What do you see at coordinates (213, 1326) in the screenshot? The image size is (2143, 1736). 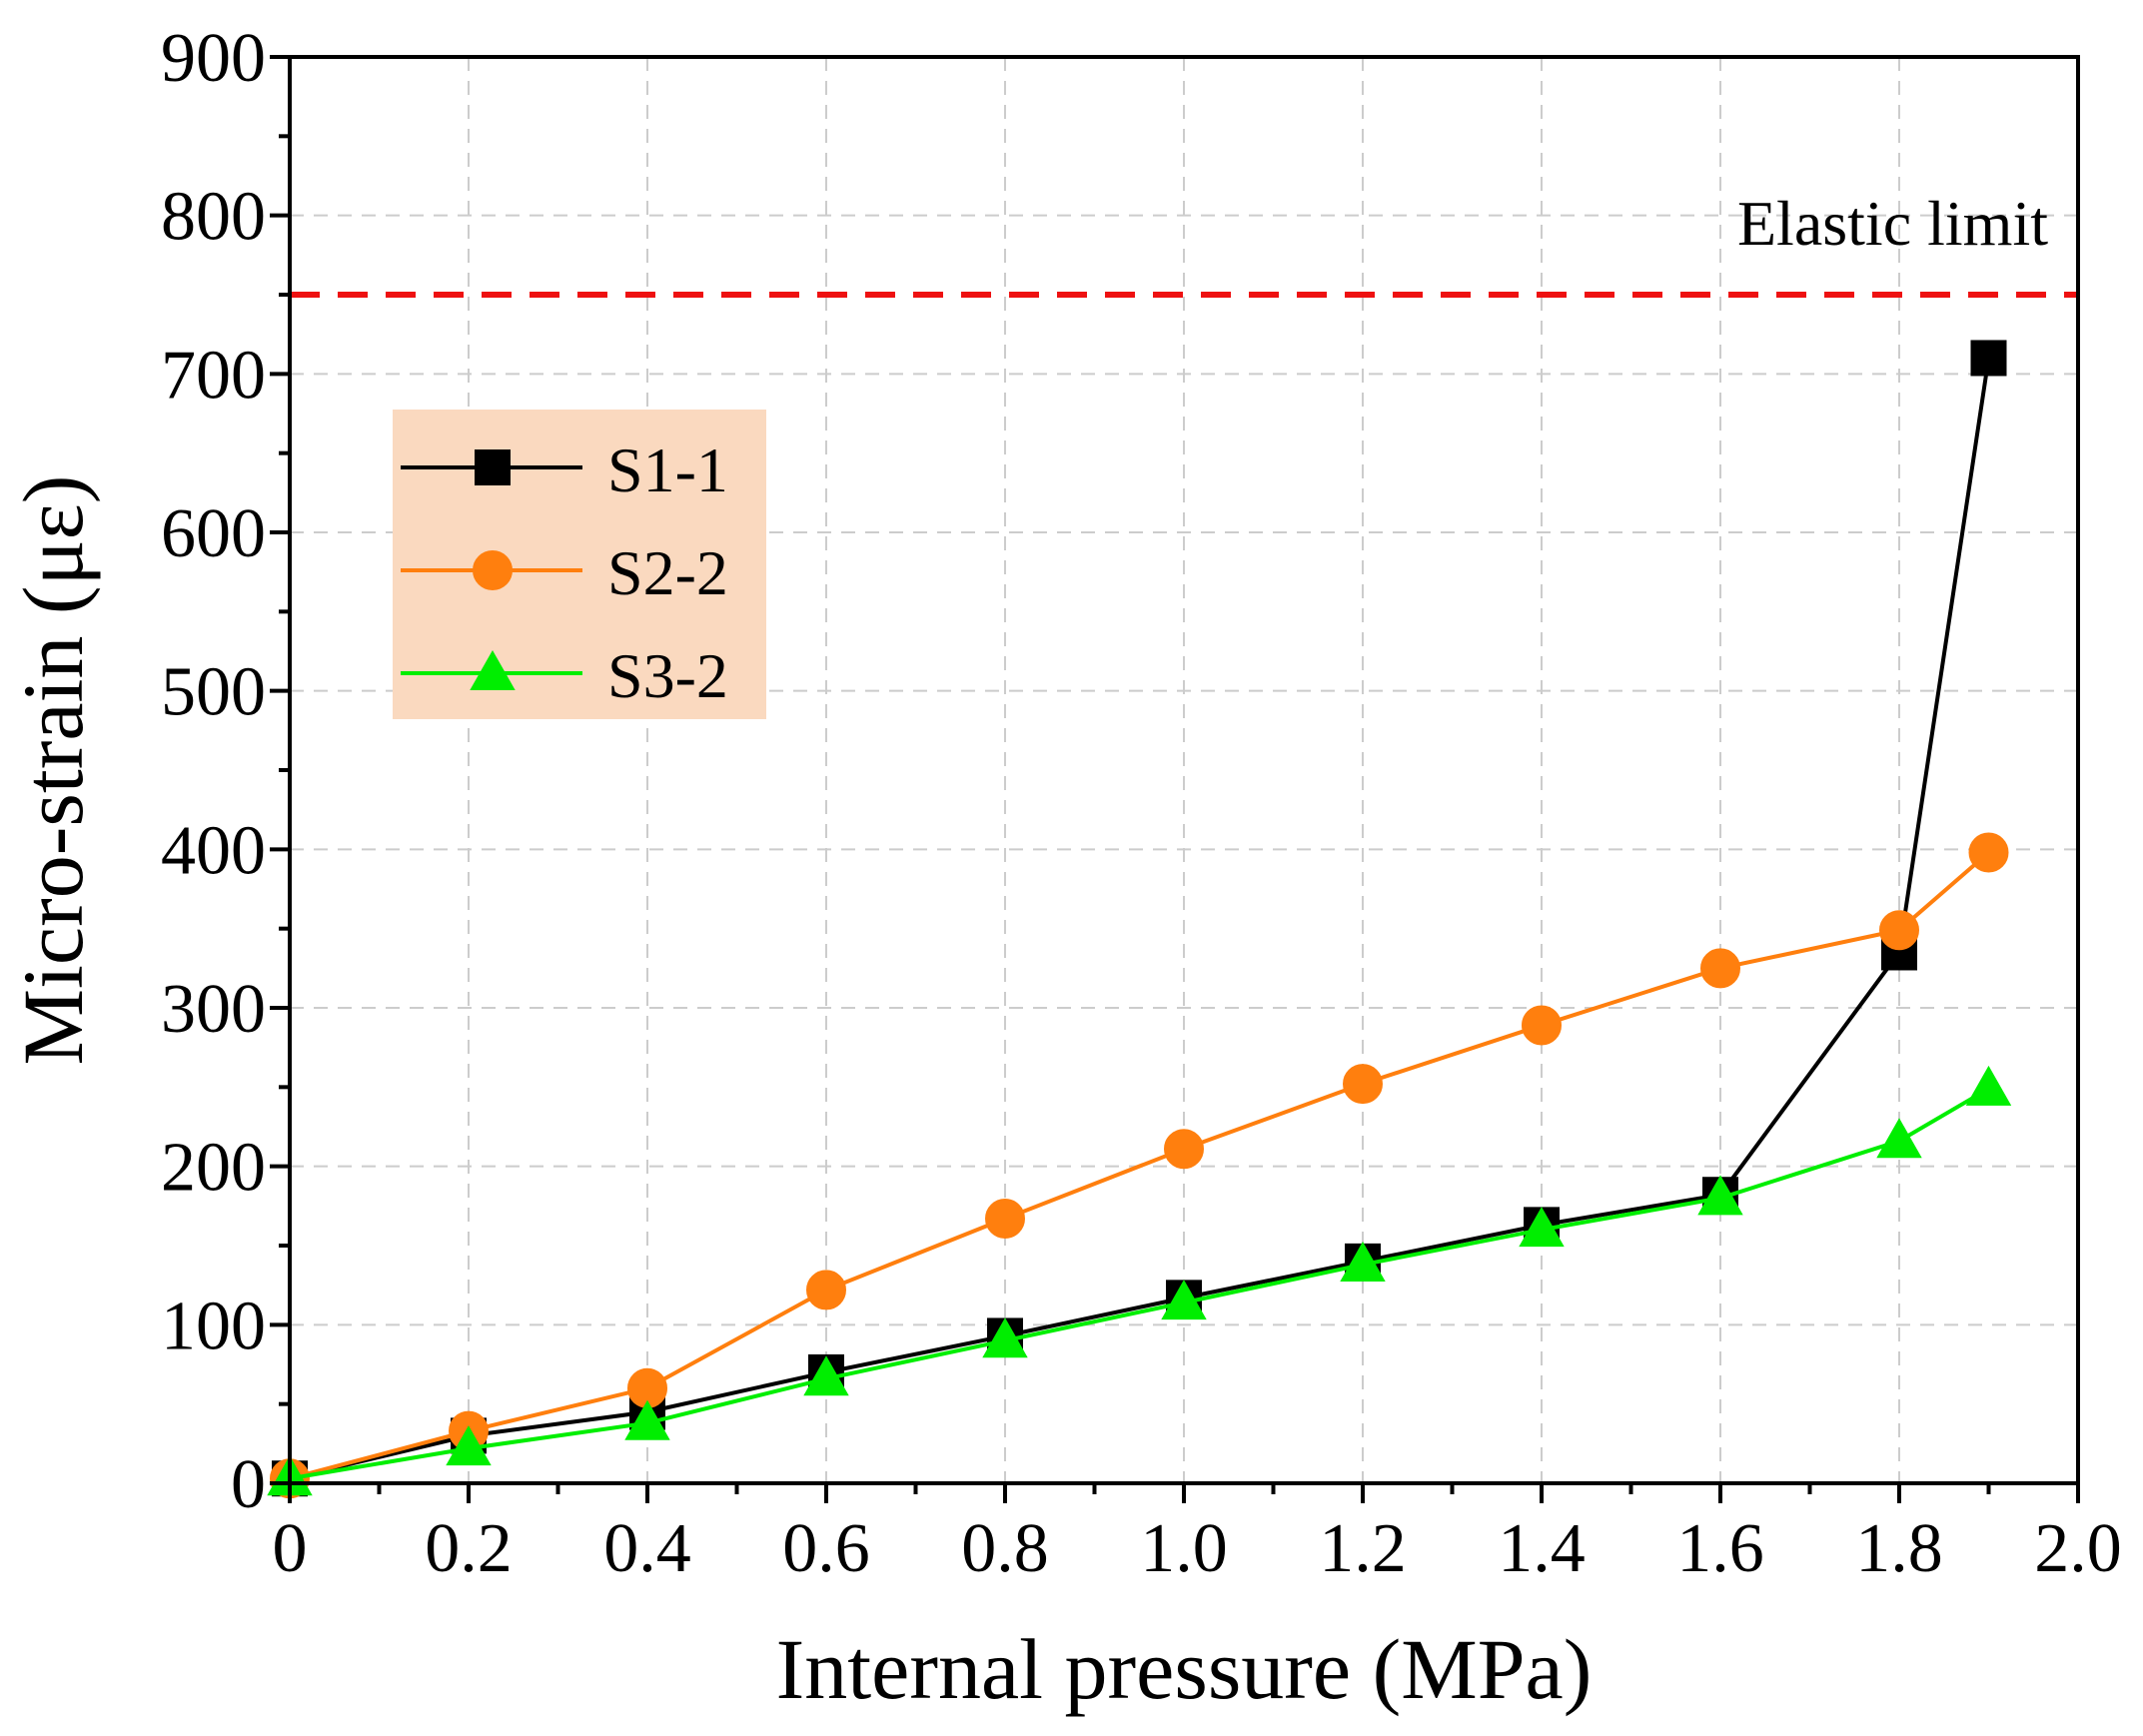 I see `y-tick-label: 100` at bounding box center [213, 1326].